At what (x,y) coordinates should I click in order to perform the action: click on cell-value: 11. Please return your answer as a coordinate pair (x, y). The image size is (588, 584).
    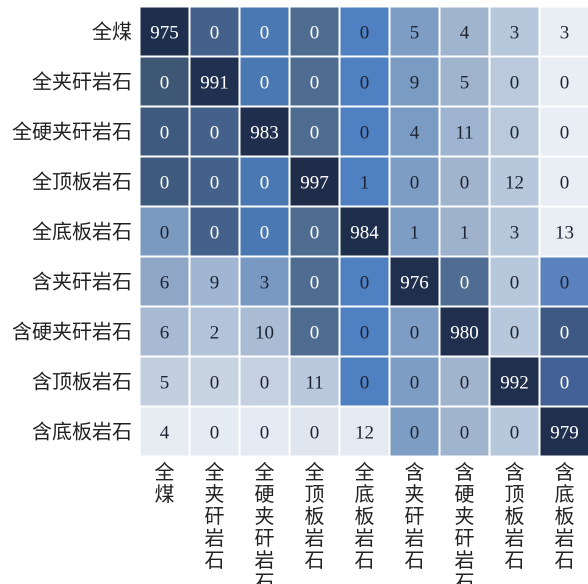
    Looking at the image, I should click on (464, 133).